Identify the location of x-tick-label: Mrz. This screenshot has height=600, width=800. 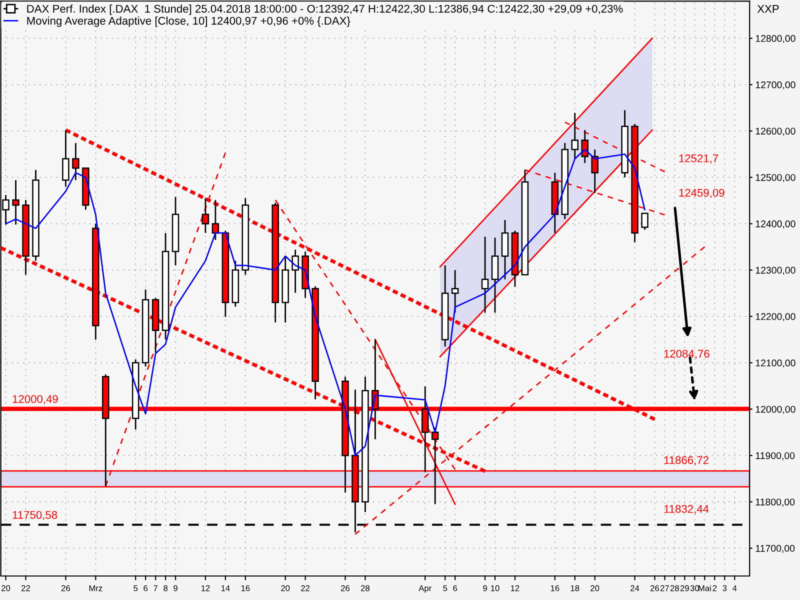
(95, 588).